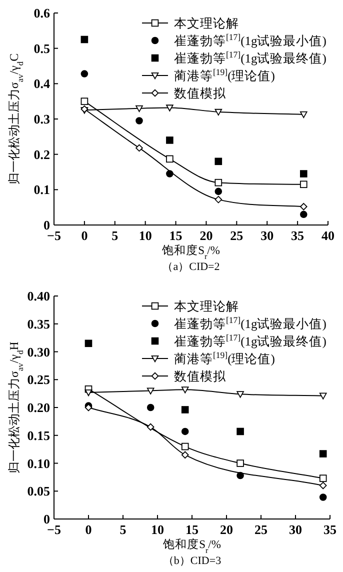 The width and height of the screenshot is (343, 572). What do you see at coordinates (38, 352) in the screenshot?
I see `y-tick-label: 0.30` at bounding box center [38, 352].